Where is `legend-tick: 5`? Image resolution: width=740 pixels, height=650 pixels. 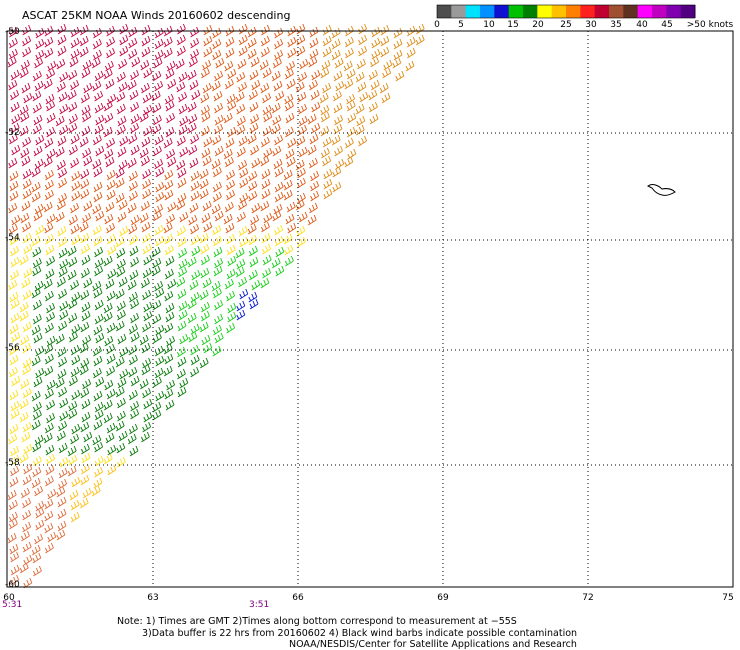
legend-tick: 5 is located at coordinates (461, 25).